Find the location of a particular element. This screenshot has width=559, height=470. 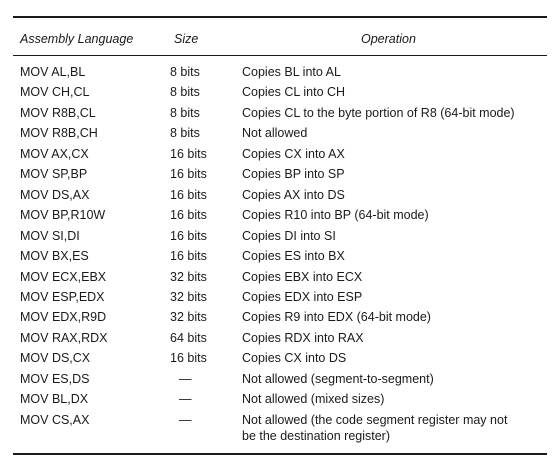

cell-assembly: MOV SP,BP is located at coordinates (54, 174).